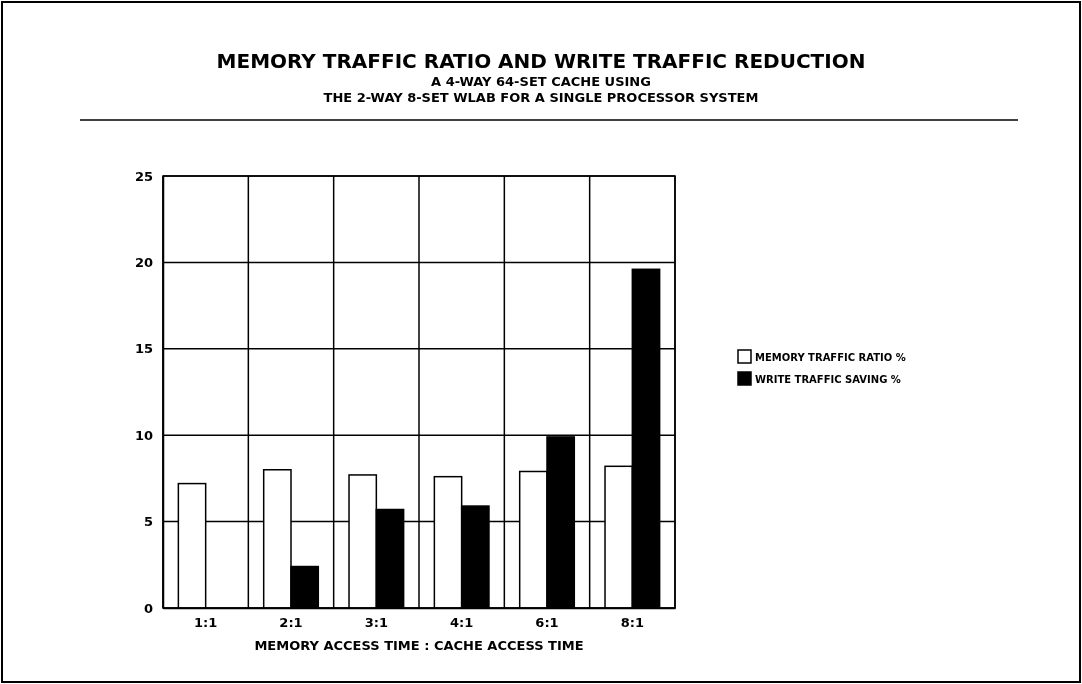  What do you see at coordinates (632, 623) in the screenshot?
I see `x-tick-label: 8:1` at bounding box center [632, 623].